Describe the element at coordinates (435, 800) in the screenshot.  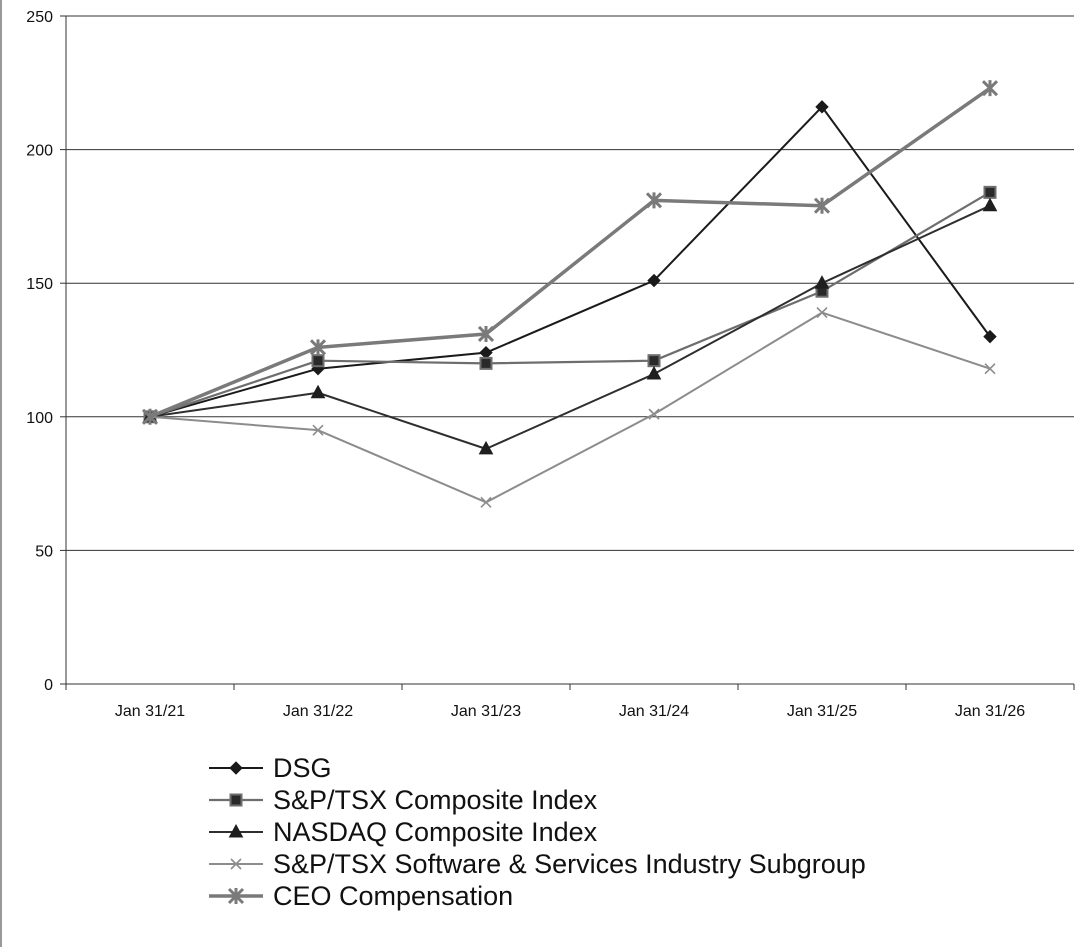
I see `legend-label: S&P/TSX Composite Index` at that location.